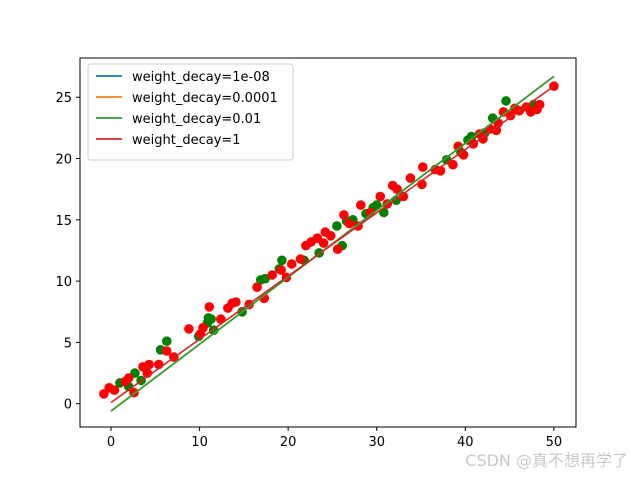 The width and height of the screenshot is (640, 480). What do you see at coordinates (199, 442) in the screenshot?
I see `x-tick-label: 10` at bounding box center [199, 442].